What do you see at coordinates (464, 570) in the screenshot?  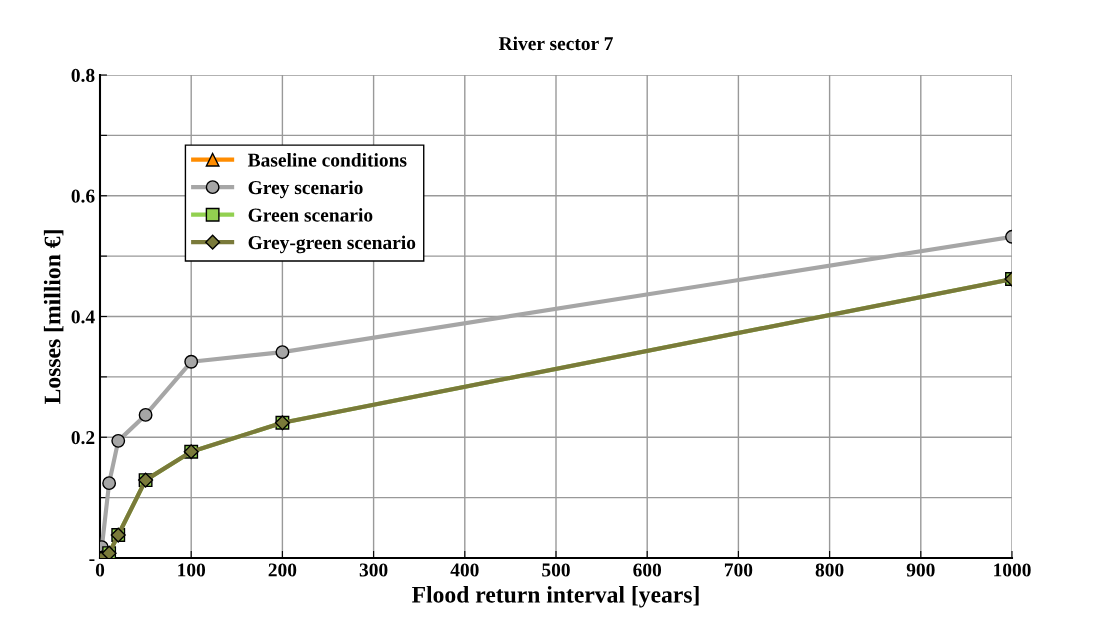 I see `x-tick-label: 400` at bounding box center [464, 570].